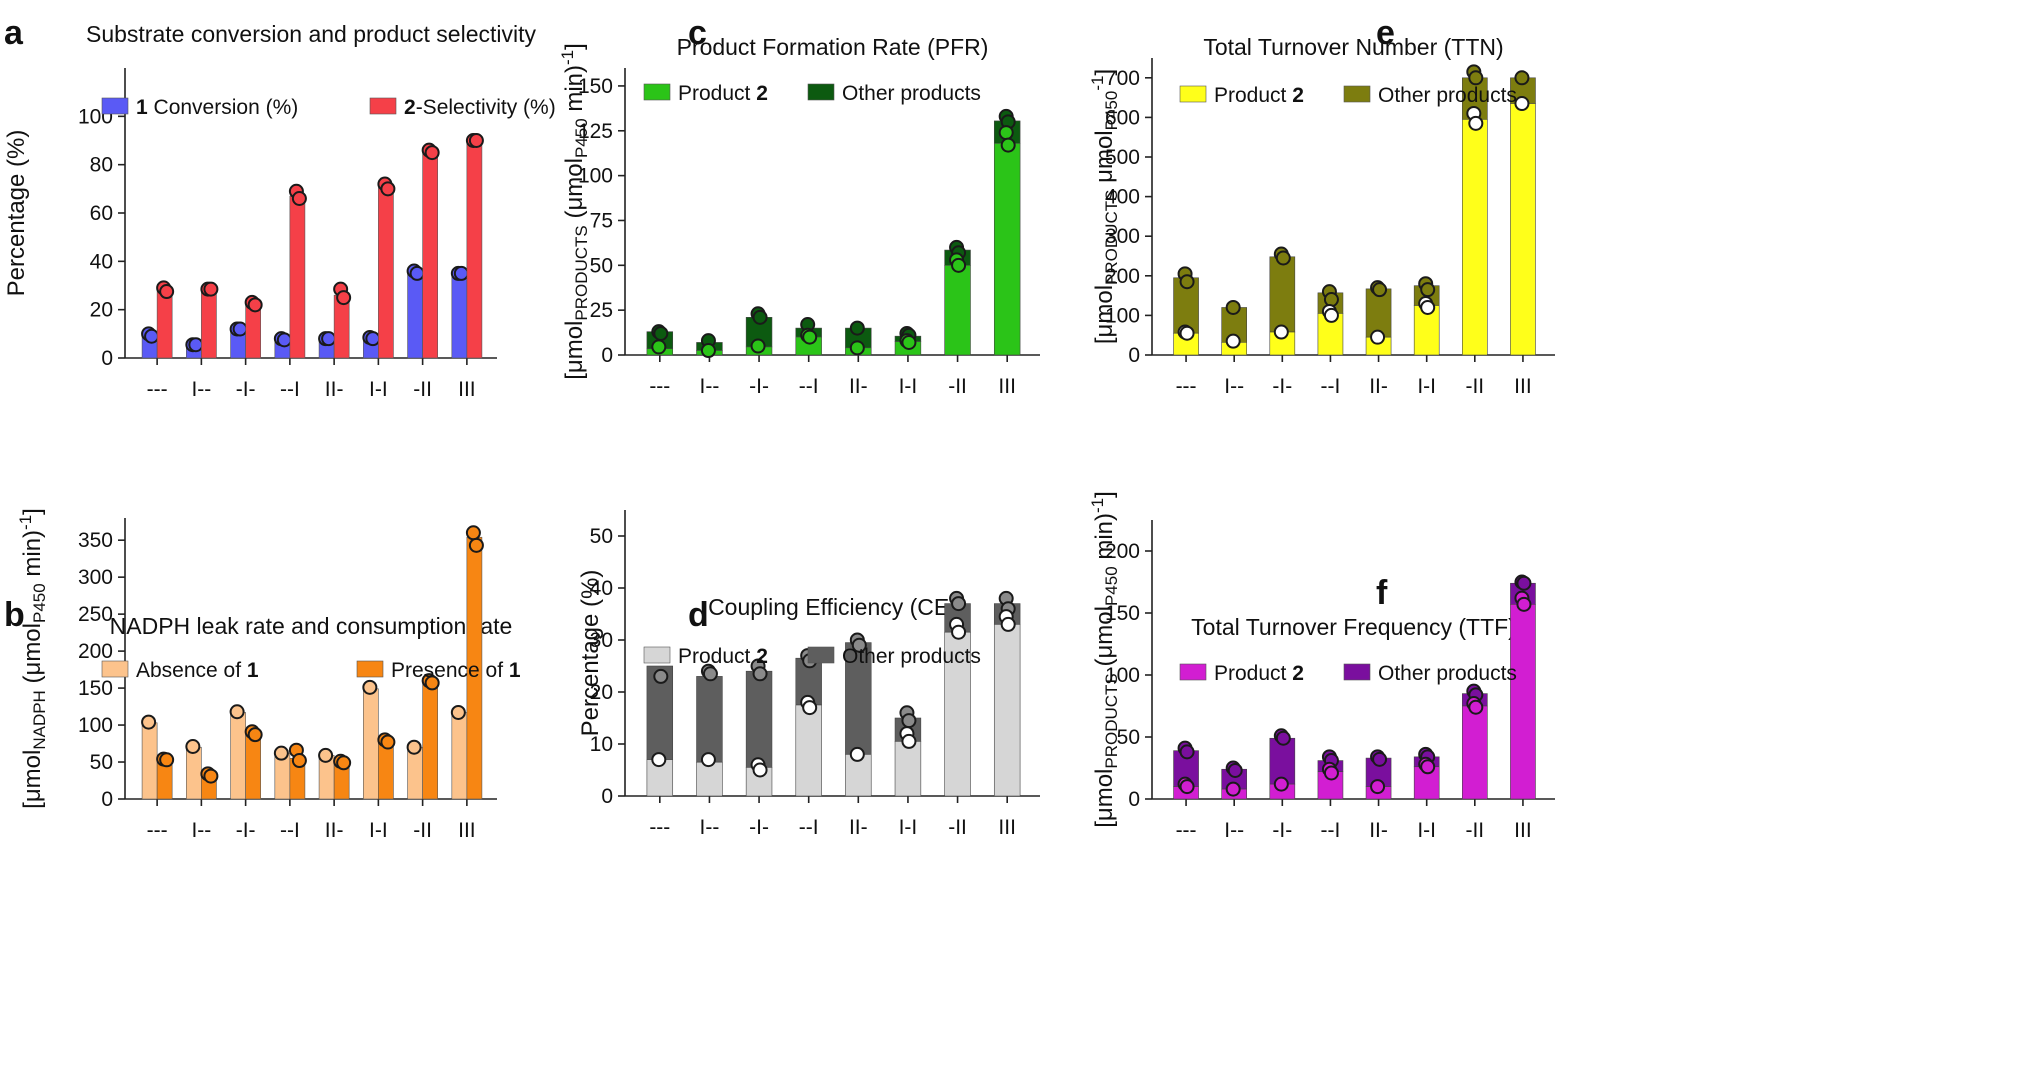  Describe the element at coordinates (1122, 117) in the screenshot. I see `y-tick-label: 600` at that location.